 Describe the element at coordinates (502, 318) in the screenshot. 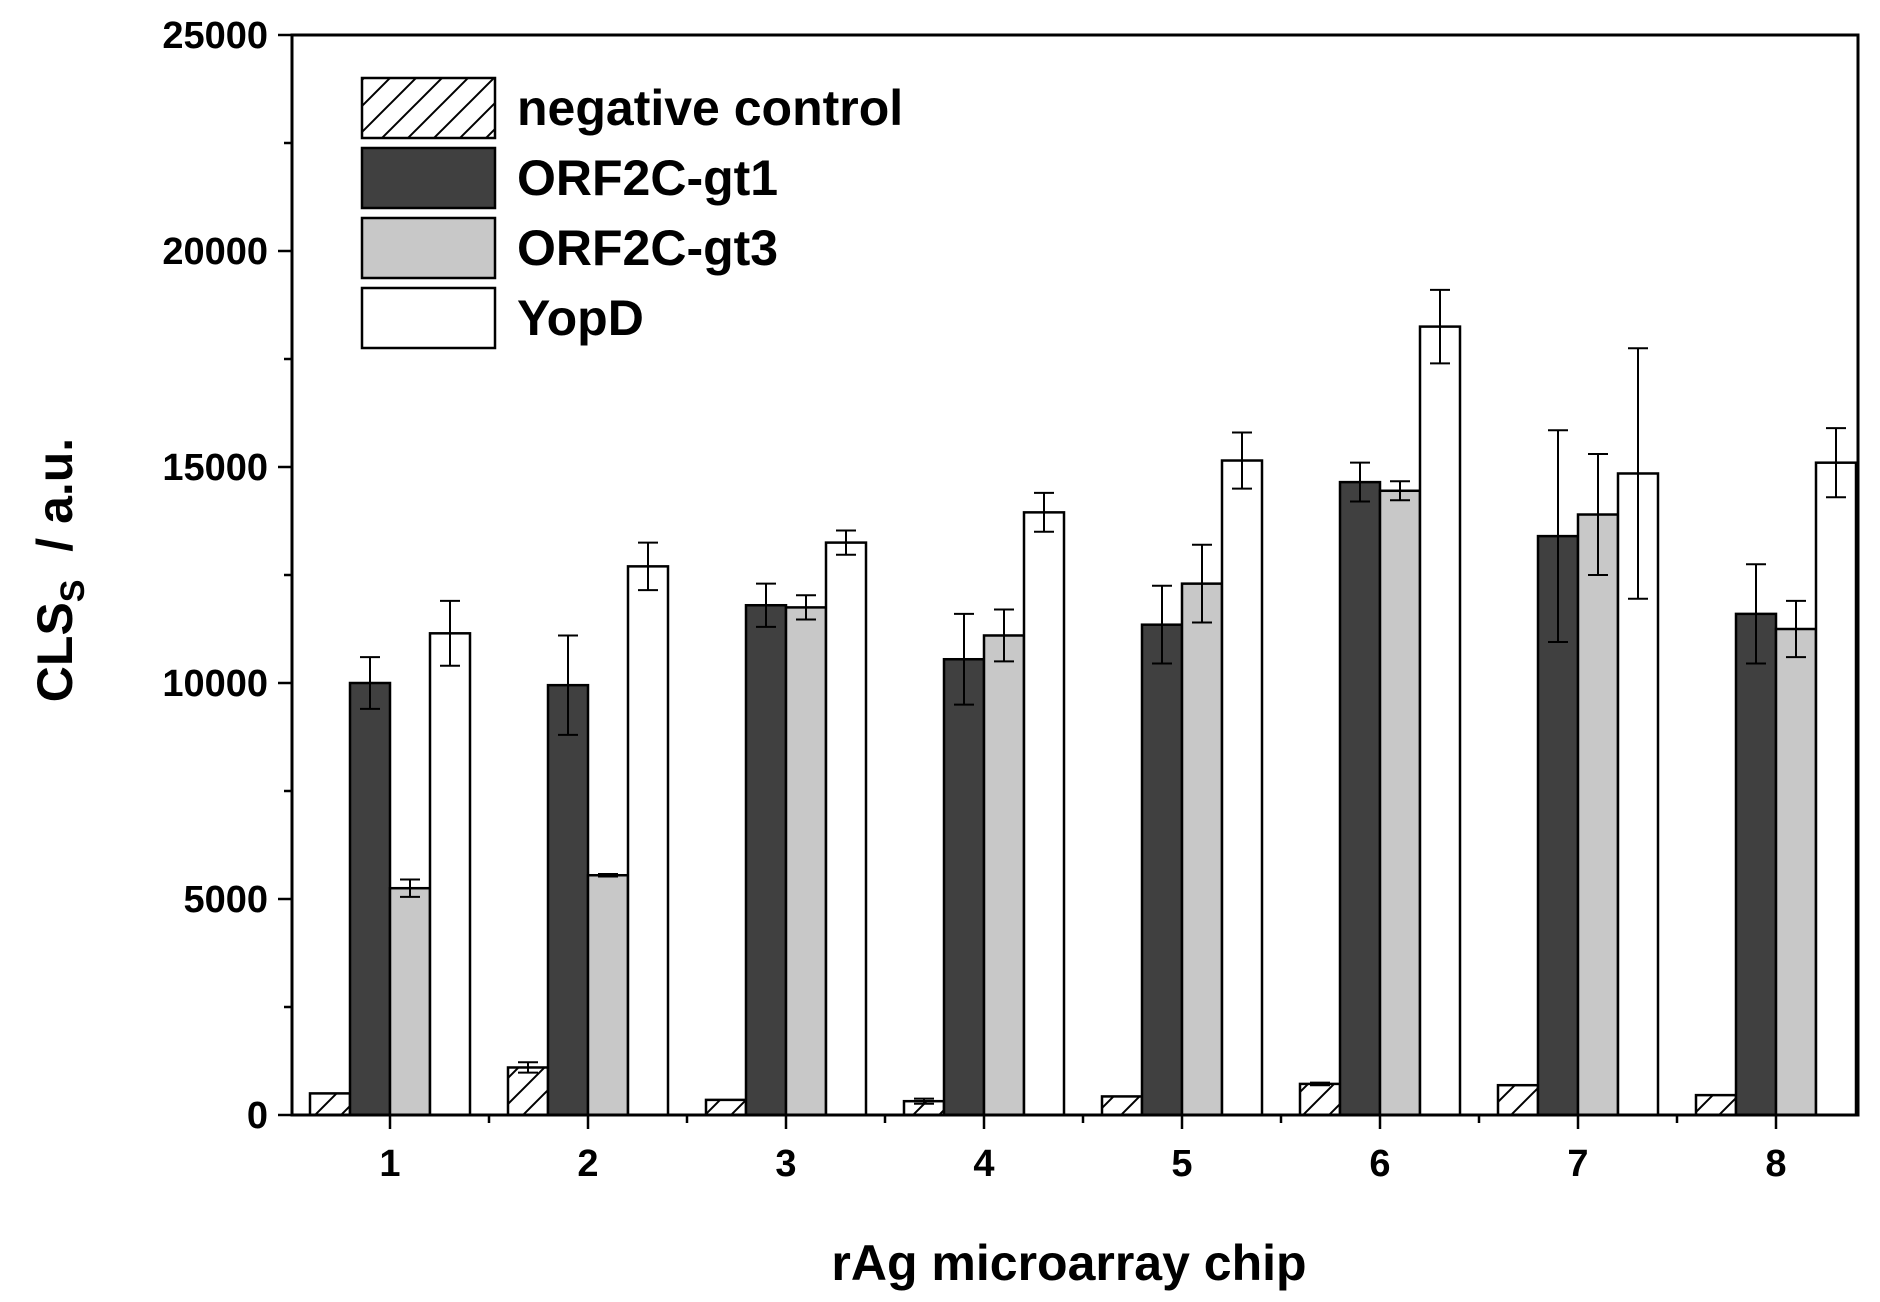

I see `legend-item-yopd: YopD` at that location.